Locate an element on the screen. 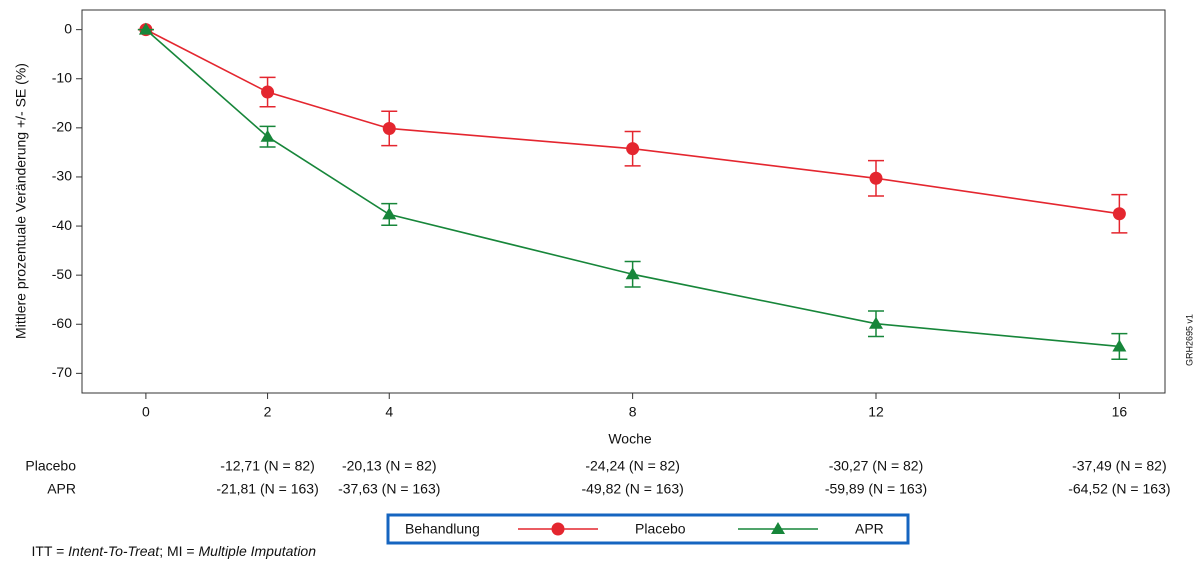 The image size is (1204, 565). y-tick-label: -20 is located at coordinates (62, 127).